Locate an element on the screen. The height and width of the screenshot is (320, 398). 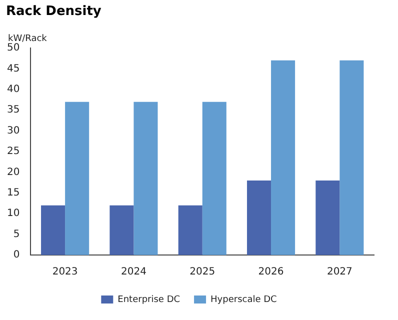
y-tick-label: 15 is located at coordinates (13, 192).